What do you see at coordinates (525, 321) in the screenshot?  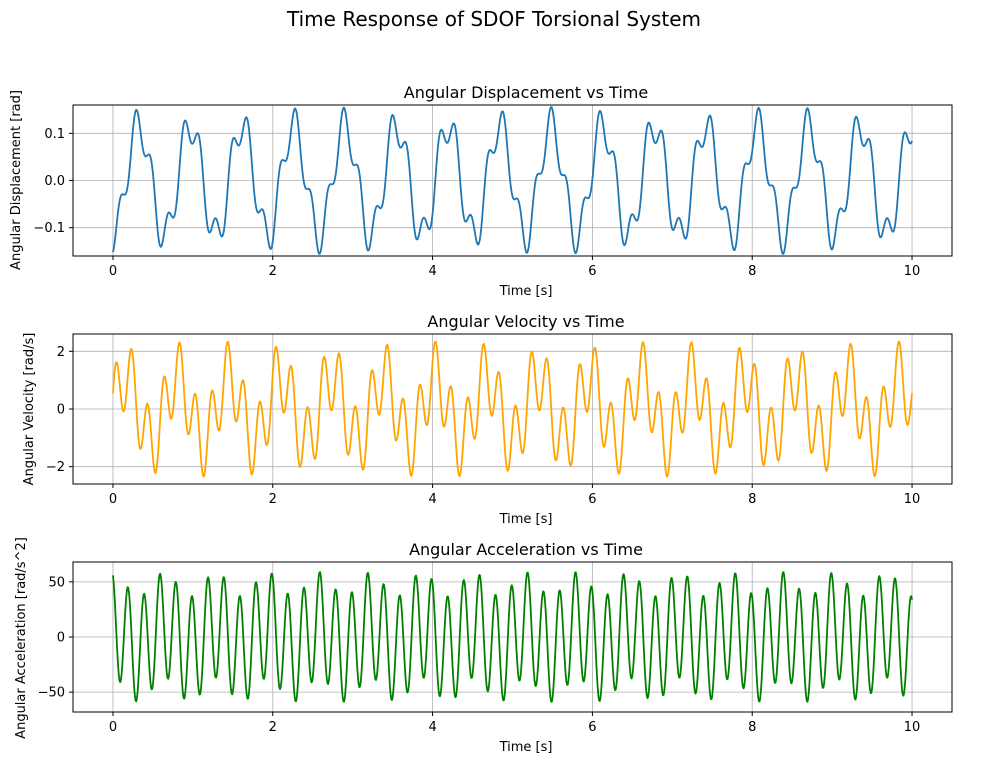 I see `subplot-title: Angular Velocity vs Time` at bounding box center [525, 321].